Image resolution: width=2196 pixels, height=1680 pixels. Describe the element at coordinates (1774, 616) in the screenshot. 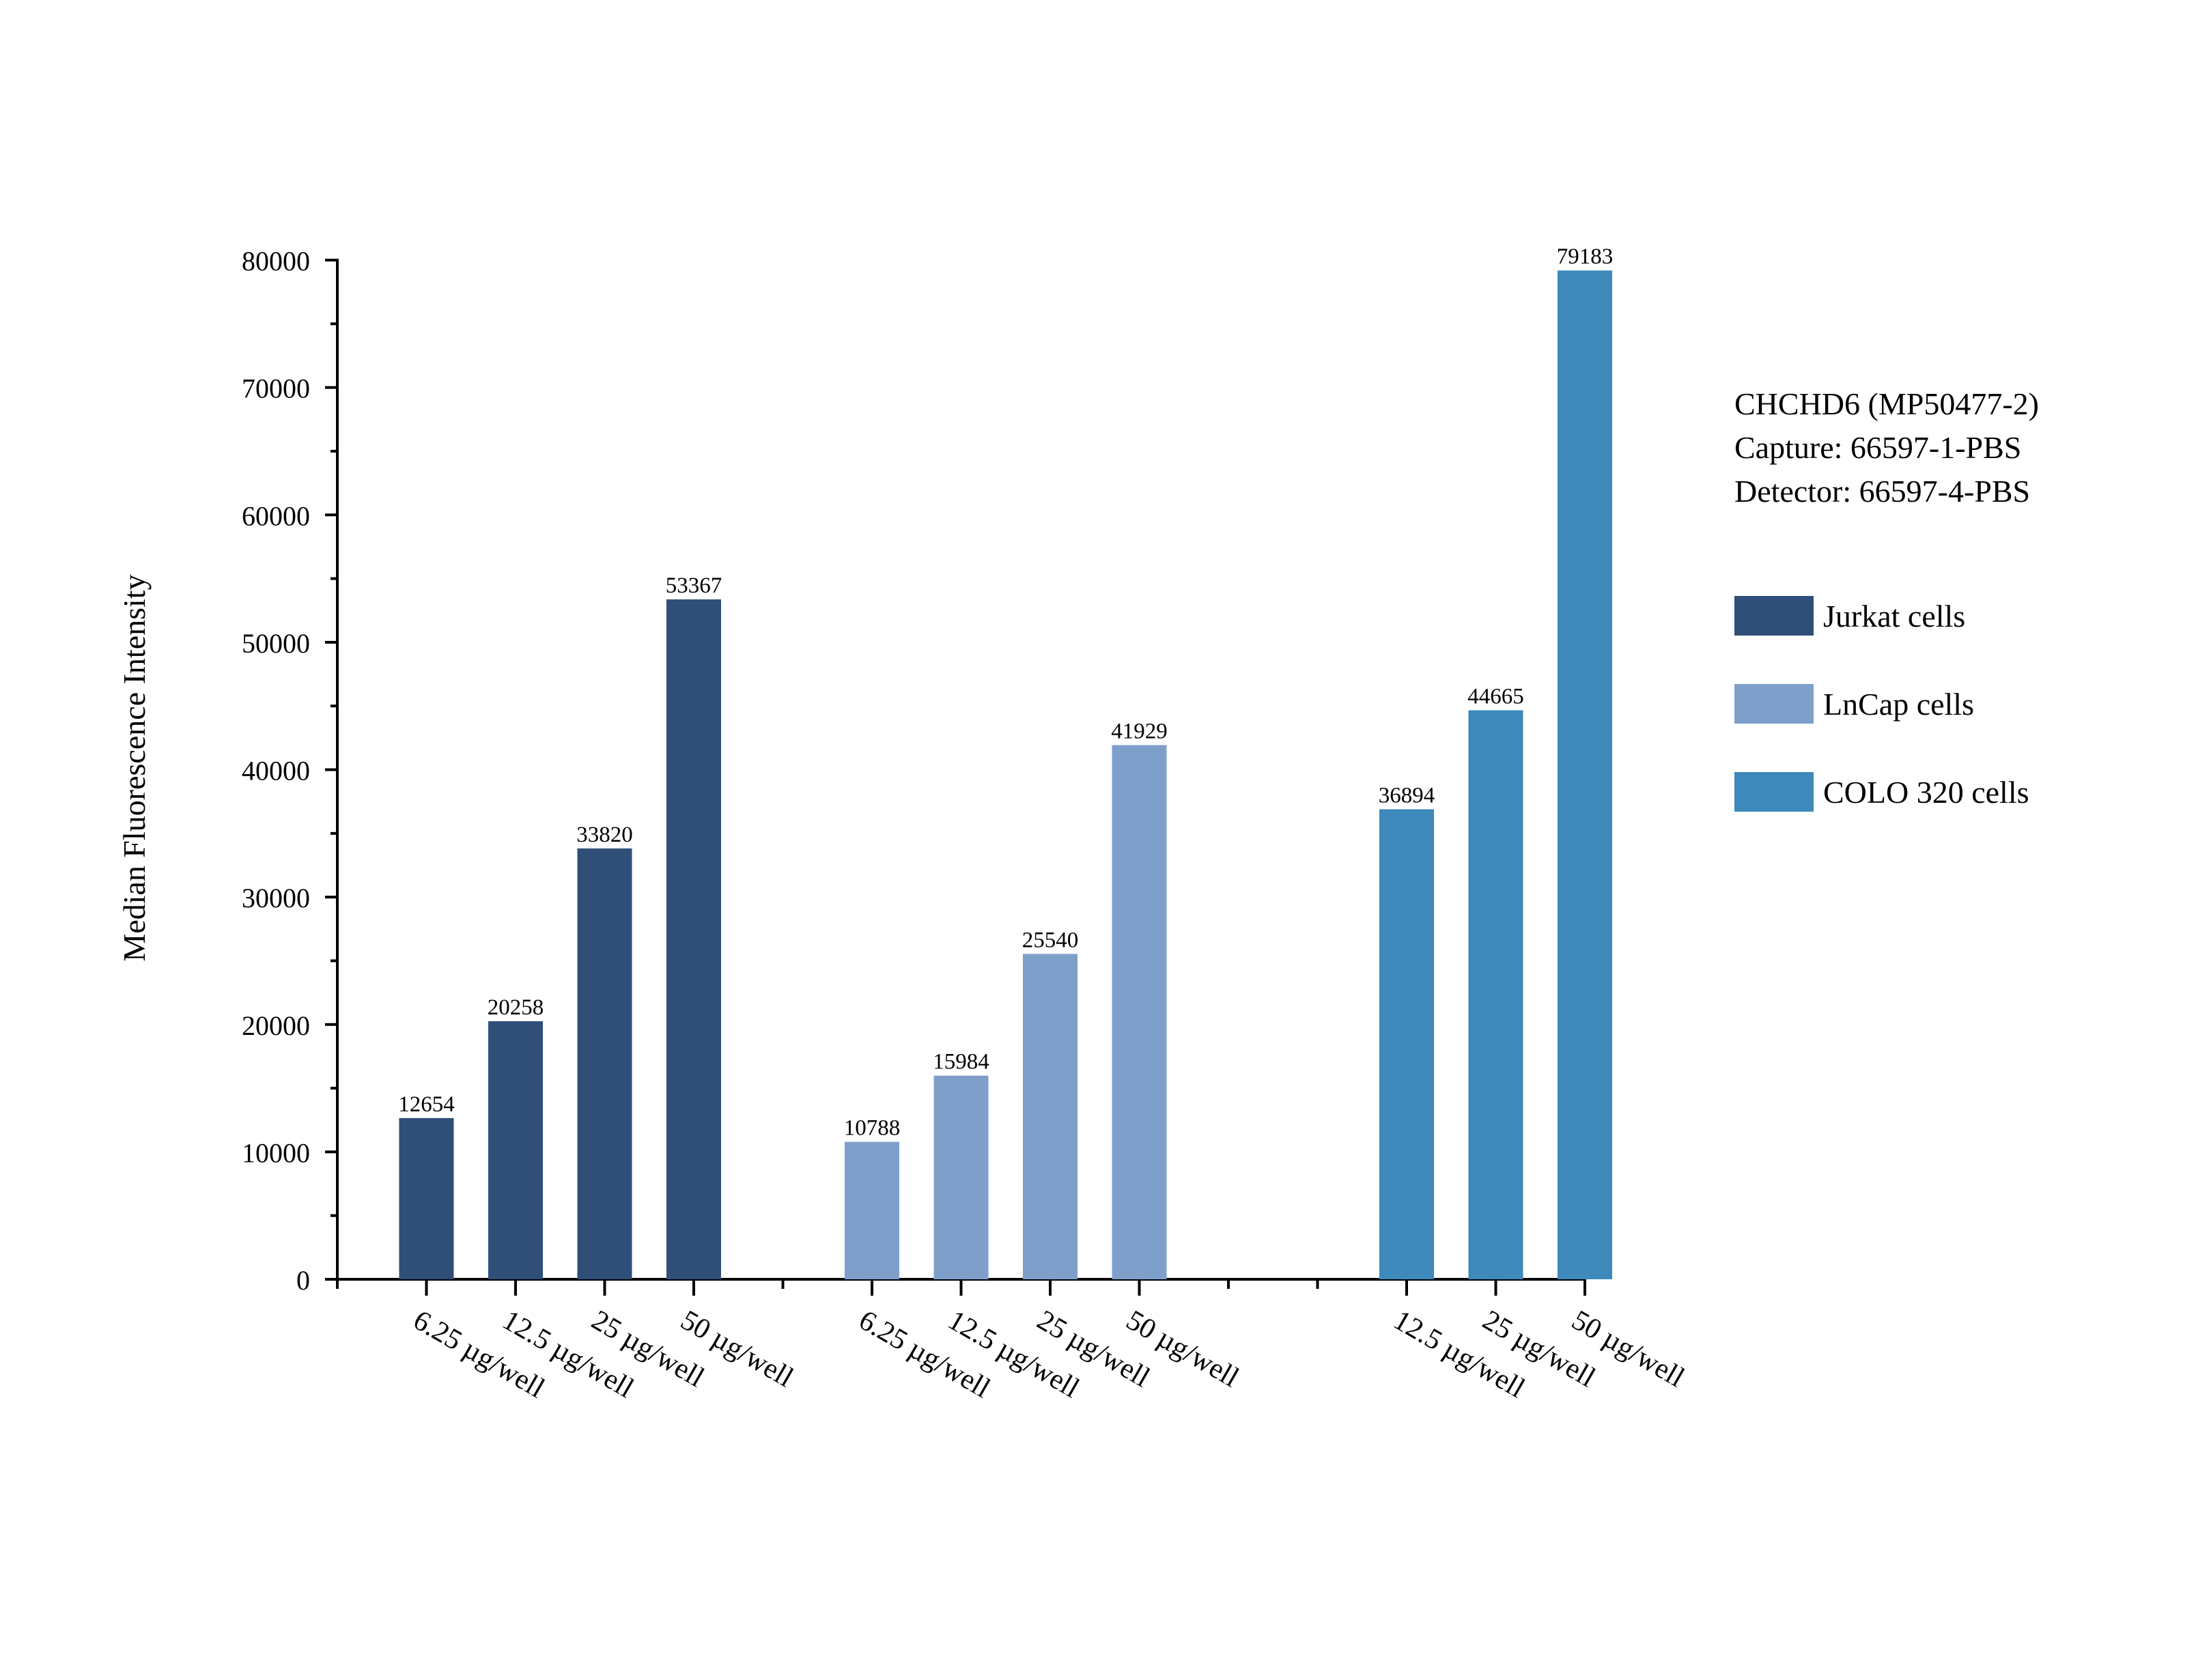

I see `legend-swatch-jurkat` at that location.